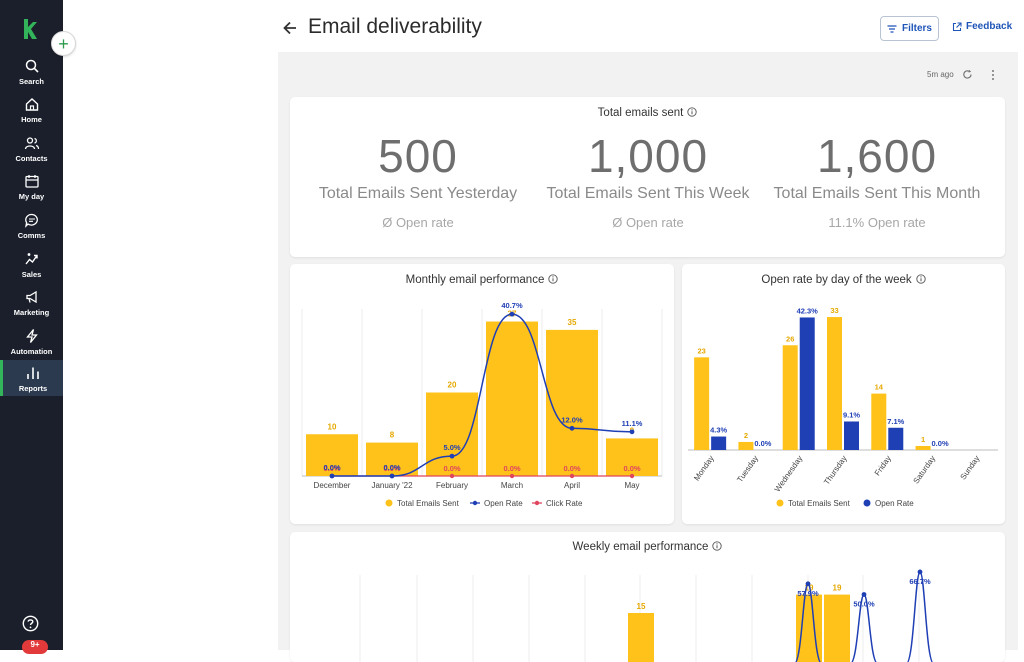 This screenshot has height=662, width=1024. I want to click on kpi-open-rate: 11.1% Open rate, so click(877, 222).